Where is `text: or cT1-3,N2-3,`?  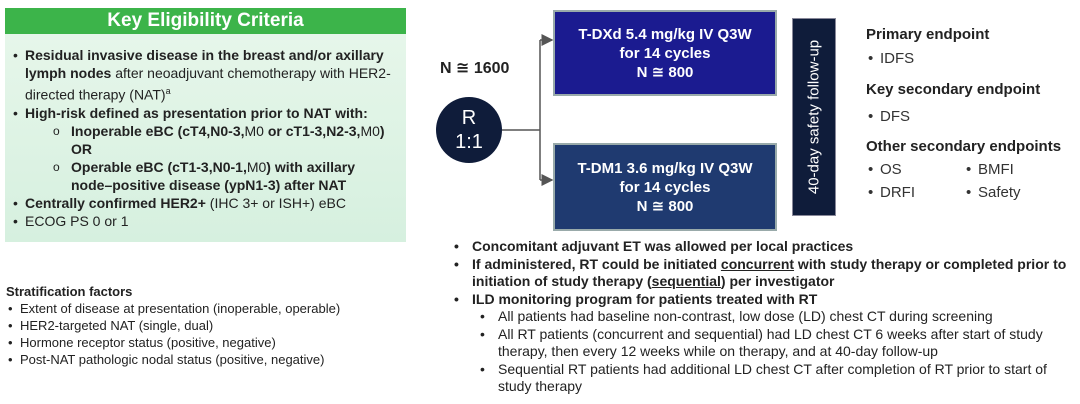 text: or cT1-3,N2-3, is located at coordinates (312, 130).